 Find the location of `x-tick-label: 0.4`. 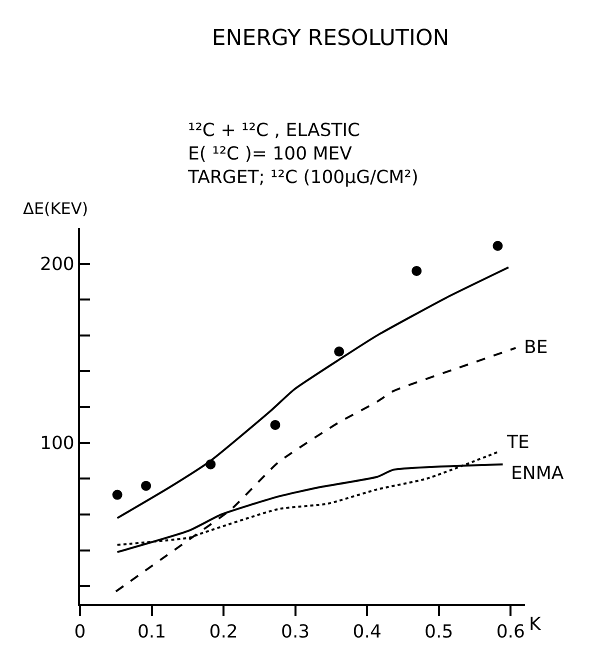

x-tick-label: 0.4 is located at coordinates (367, 632).